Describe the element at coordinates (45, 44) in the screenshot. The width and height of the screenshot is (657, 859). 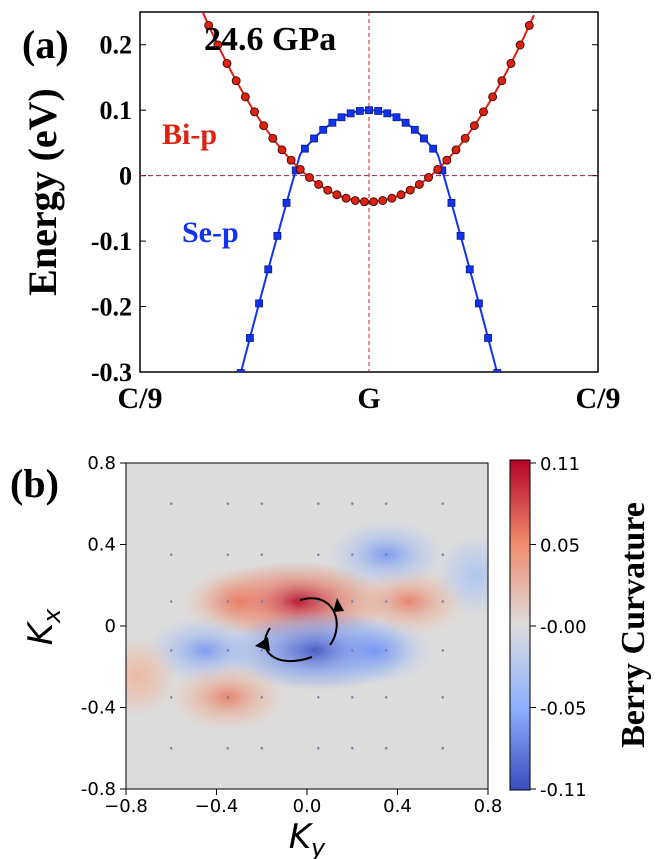
I see `panel-a-label: (a)` at that location.